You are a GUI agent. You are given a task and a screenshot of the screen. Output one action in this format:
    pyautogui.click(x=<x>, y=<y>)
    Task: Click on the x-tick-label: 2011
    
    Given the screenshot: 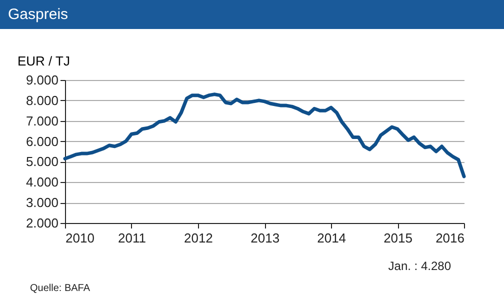 What is the action you would take?
    pyautogui.click(x=132, y=238)
    